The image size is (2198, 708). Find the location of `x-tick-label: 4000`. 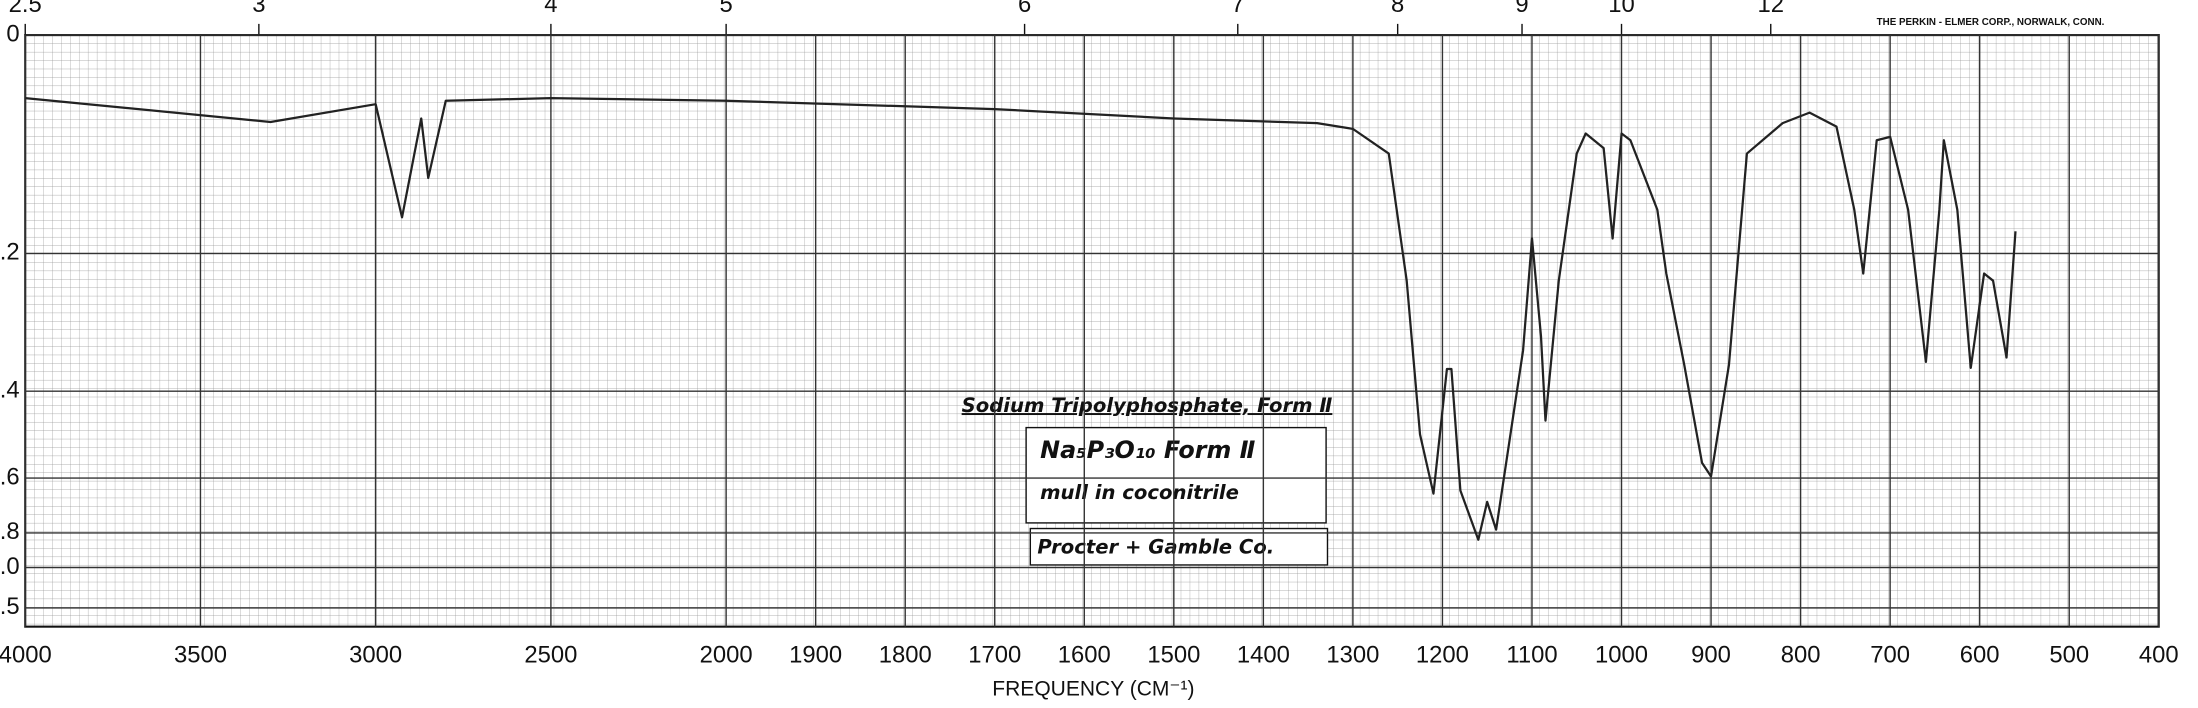

x-tick-label: 4000 is located at coordinates (26, 654).